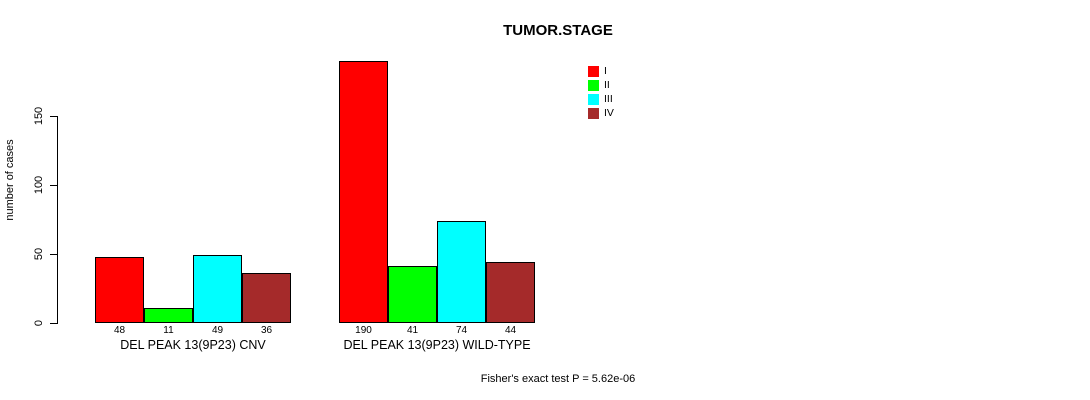 The width and height of the screenshot is (1090, 400). Describe the element at coordinates (601, 99) in the screenshot. I see `legend-item-iii: III` at that location.